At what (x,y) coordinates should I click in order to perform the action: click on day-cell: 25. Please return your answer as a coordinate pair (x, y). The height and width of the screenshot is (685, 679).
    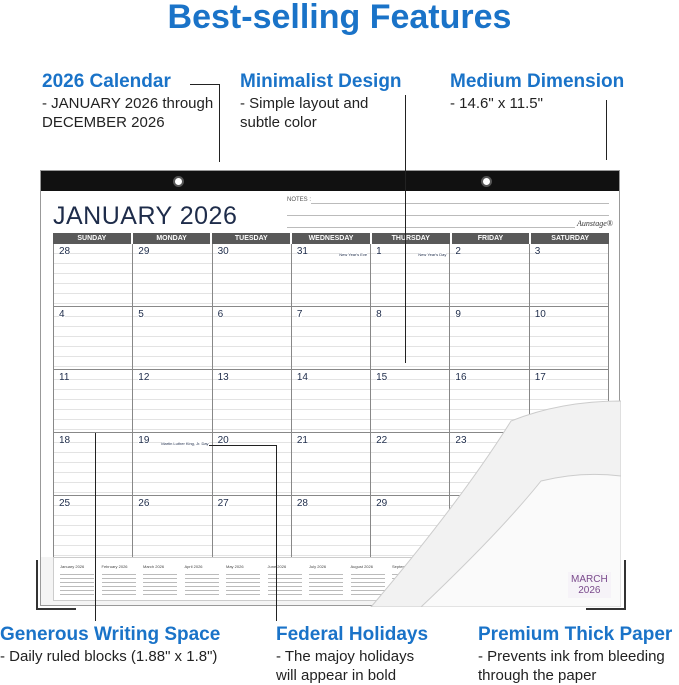
    Looking at the image, I should click on (93, 527).